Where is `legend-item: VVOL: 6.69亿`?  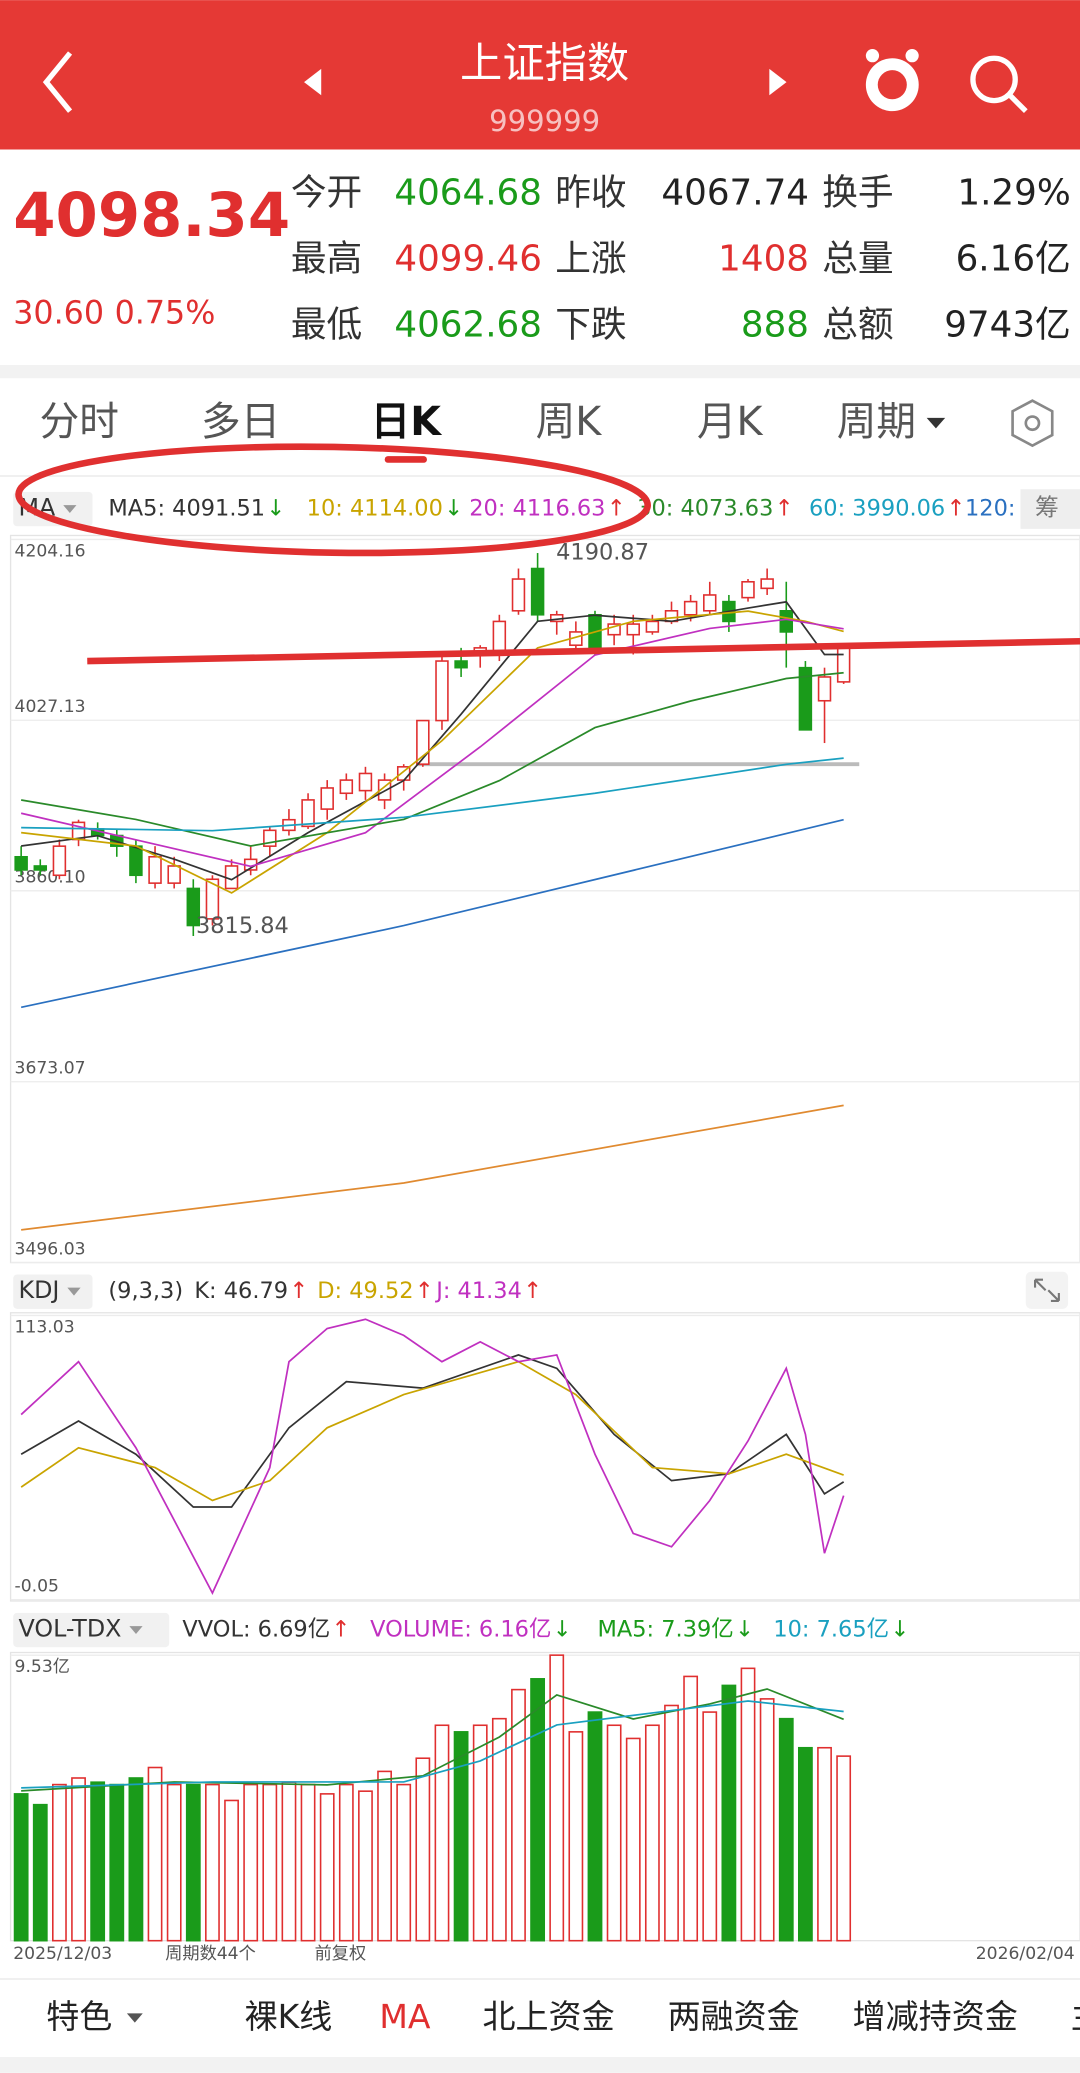
legend-item: VVOL: 6.69亿 is located at coordinates (256, 1630).